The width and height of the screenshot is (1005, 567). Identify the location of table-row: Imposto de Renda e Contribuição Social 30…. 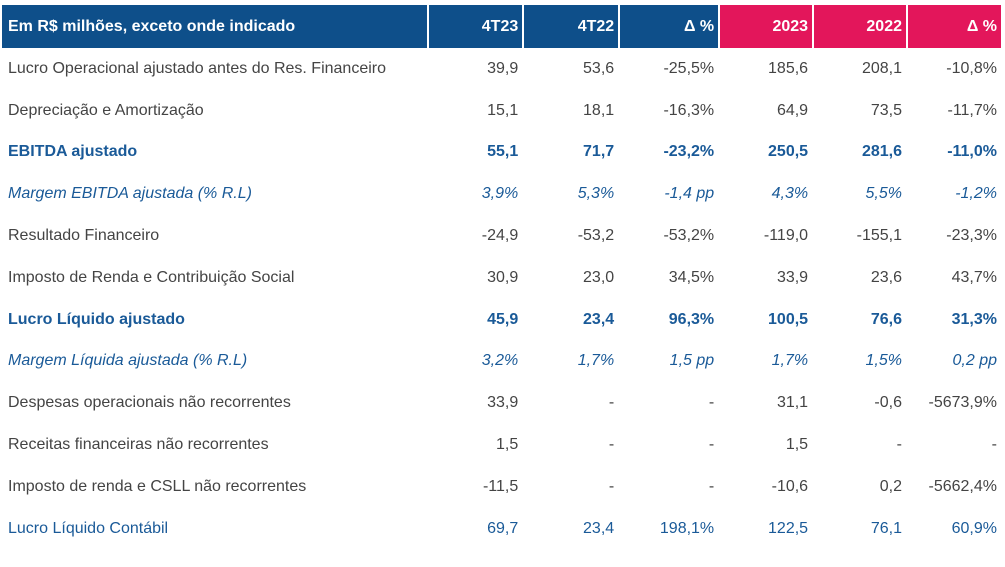
(501, 278).